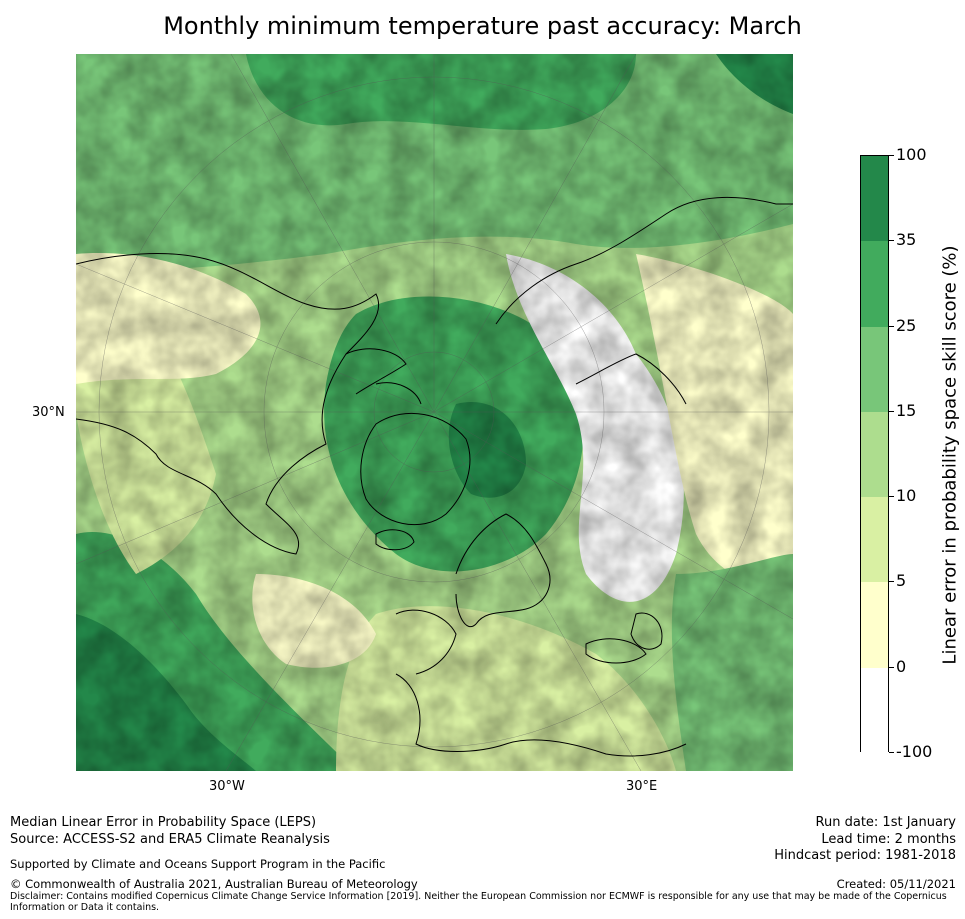 The height and width of the screenshot is (919, 965). I want to click on lon-label-30e: 30°E, so click(642, 786).